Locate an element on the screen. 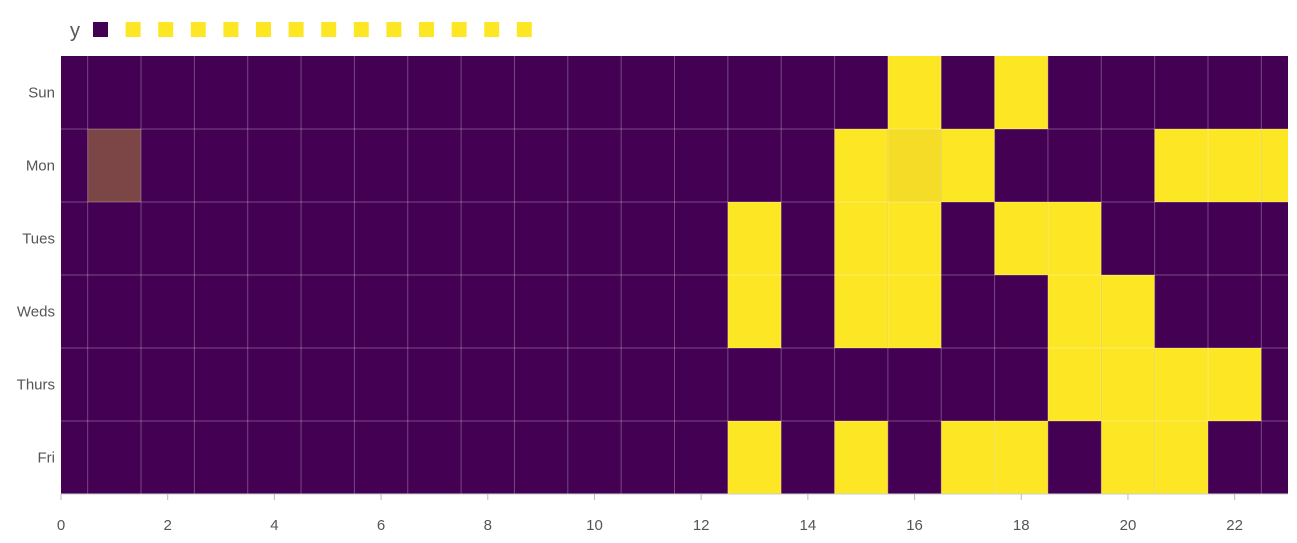 The image size is (1297, 543). y-tick-label: Weds is located at coordinates (36, 312).